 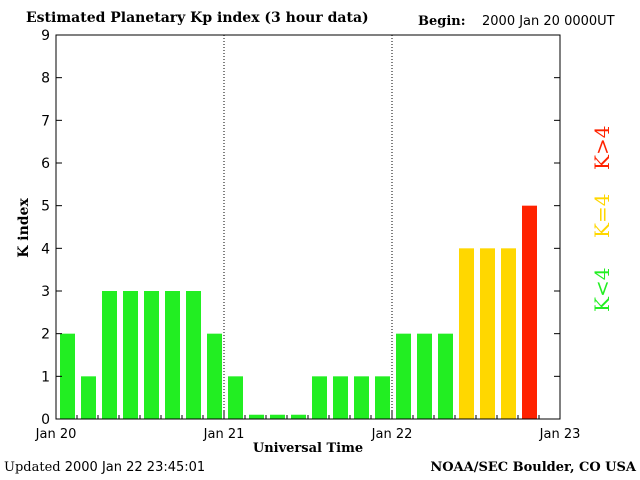 I want to click on x-axis: Jan 20 Jan 21 Jan 22 Jan 23, so click(x=308, y=426).